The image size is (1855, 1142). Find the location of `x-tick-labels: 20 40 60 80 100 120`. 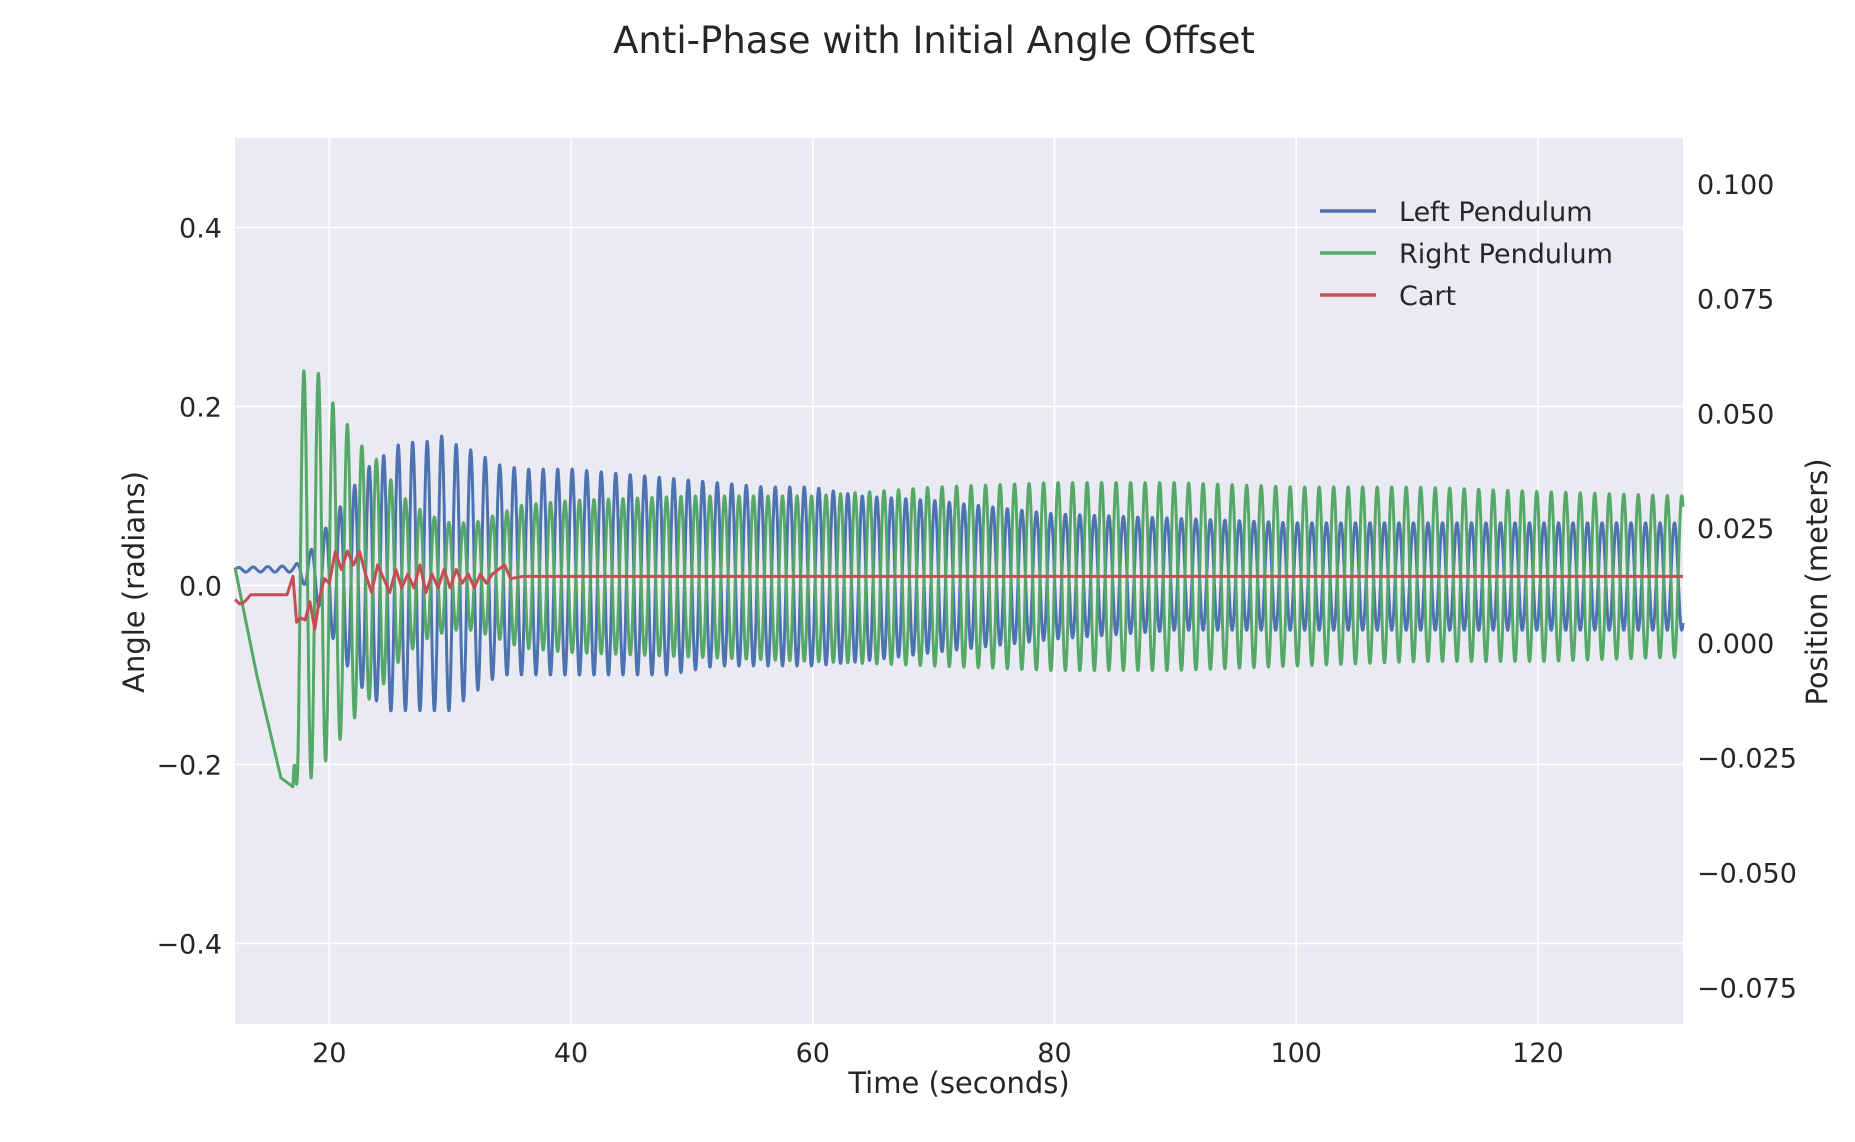

x-tick-labels: 20 40 60 80 100 120 is located at coordinates (938, 1053).